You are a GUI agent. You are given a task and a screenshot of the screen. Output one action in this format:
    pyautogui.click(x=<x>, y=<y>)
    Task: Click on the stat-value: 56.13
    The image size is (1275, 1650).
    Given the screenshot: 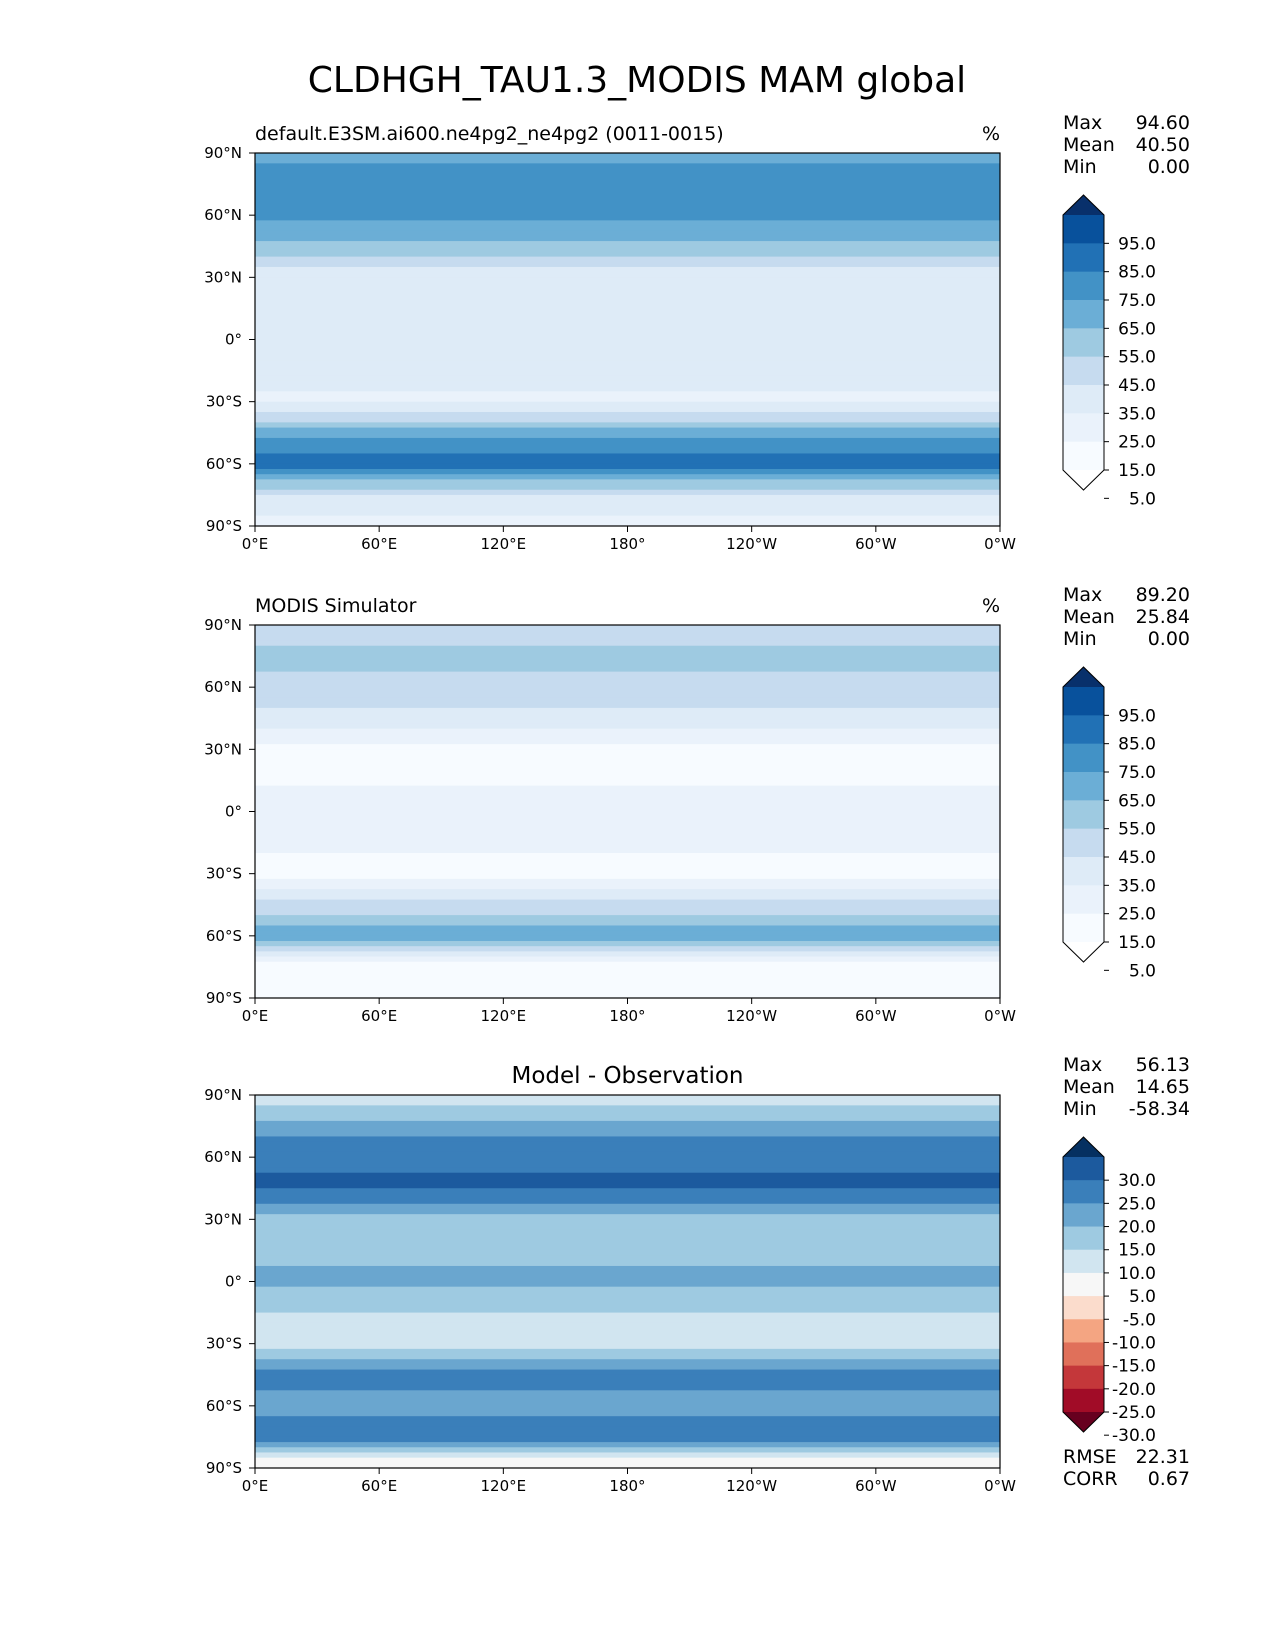 What is the action you would take?
    pyautogui.click(x=1163, y=1065)
    